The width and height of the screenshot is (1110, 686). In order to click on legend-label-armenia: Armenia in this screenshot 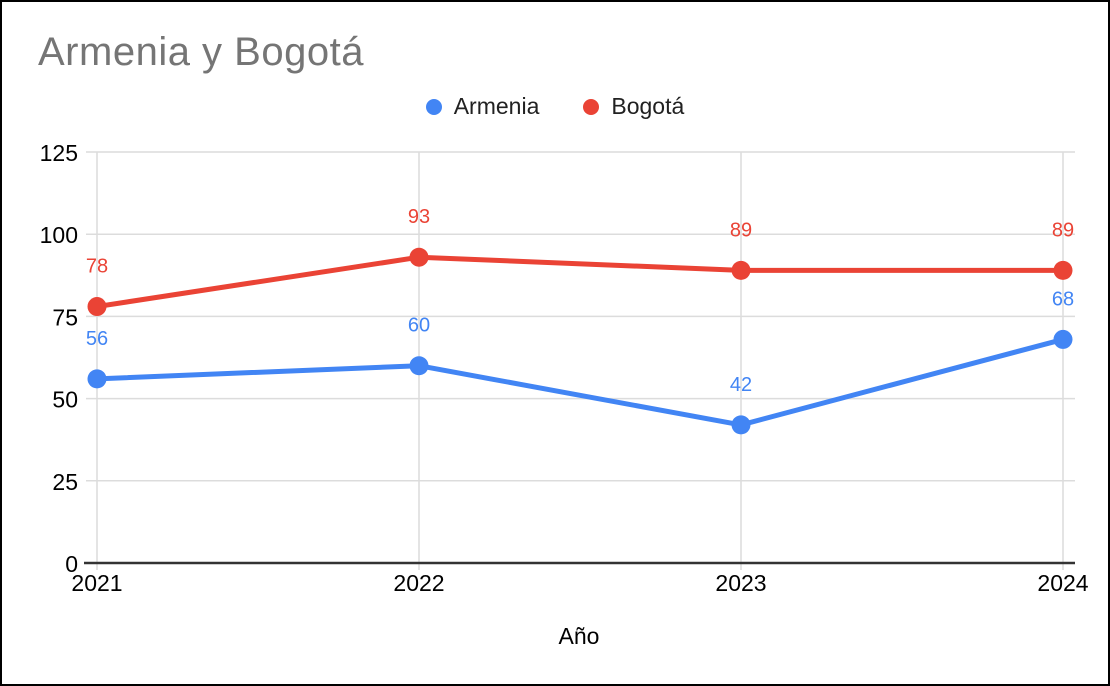, I will do `click(496, 106)`.